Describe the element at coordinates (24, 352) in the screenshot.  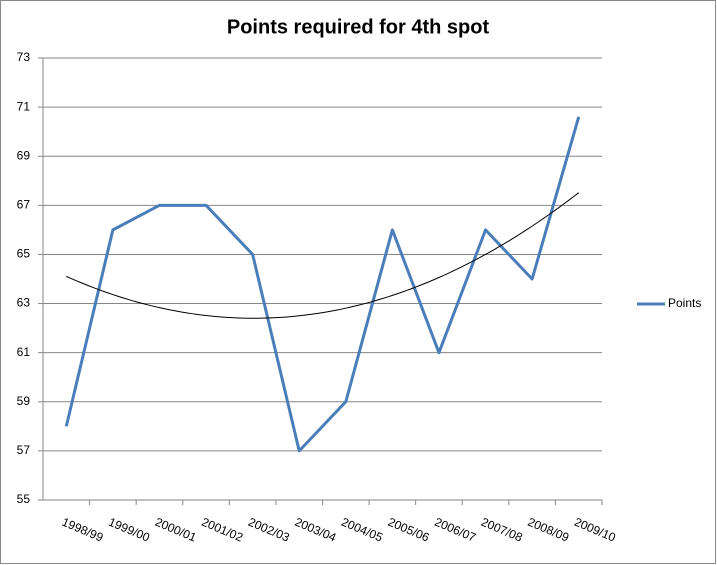
I see `y-tick-label: 61` at that location.